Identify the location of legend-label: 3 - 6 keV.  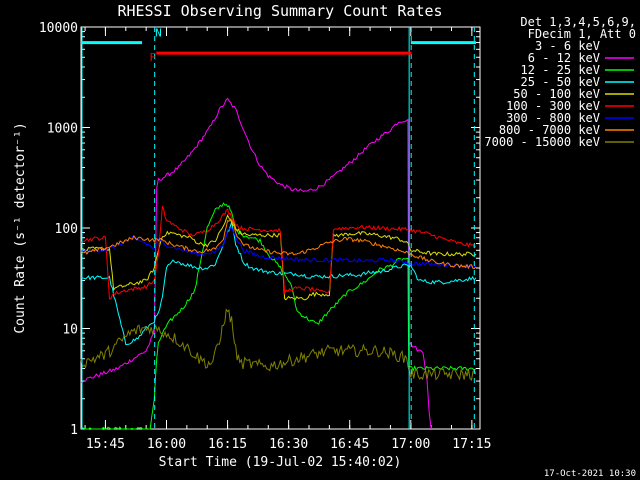
(567, 46).